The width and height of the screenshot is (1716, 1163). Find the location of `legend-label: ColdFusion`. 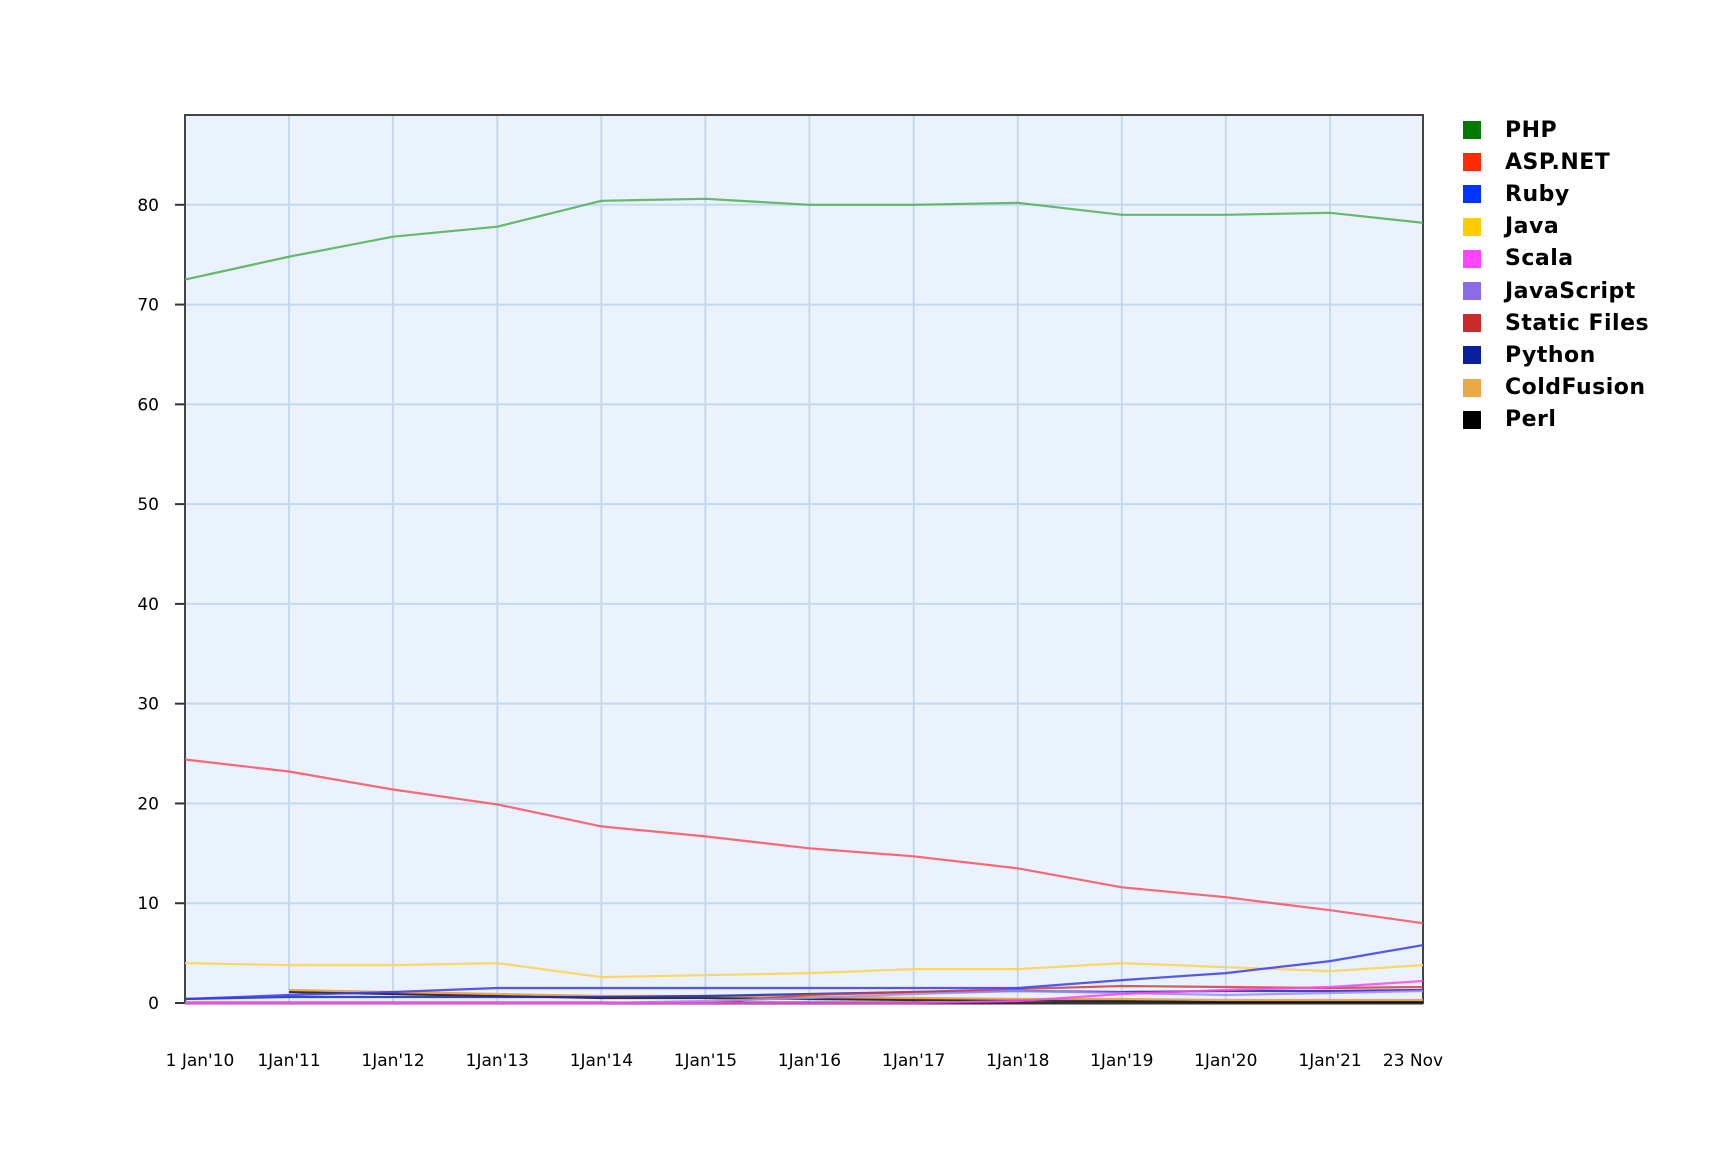

legend-label: ColdFusion is located at coordinates (1575, 388).